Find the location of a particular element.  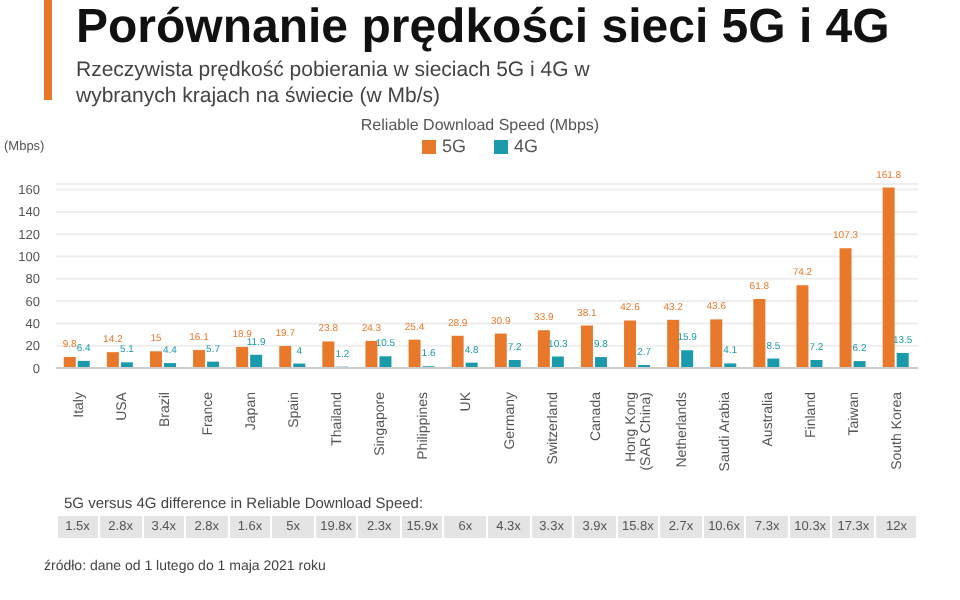

chart-title: Porównanie prędkości sieci 5G i 4G is located at coordinates (483, 28).